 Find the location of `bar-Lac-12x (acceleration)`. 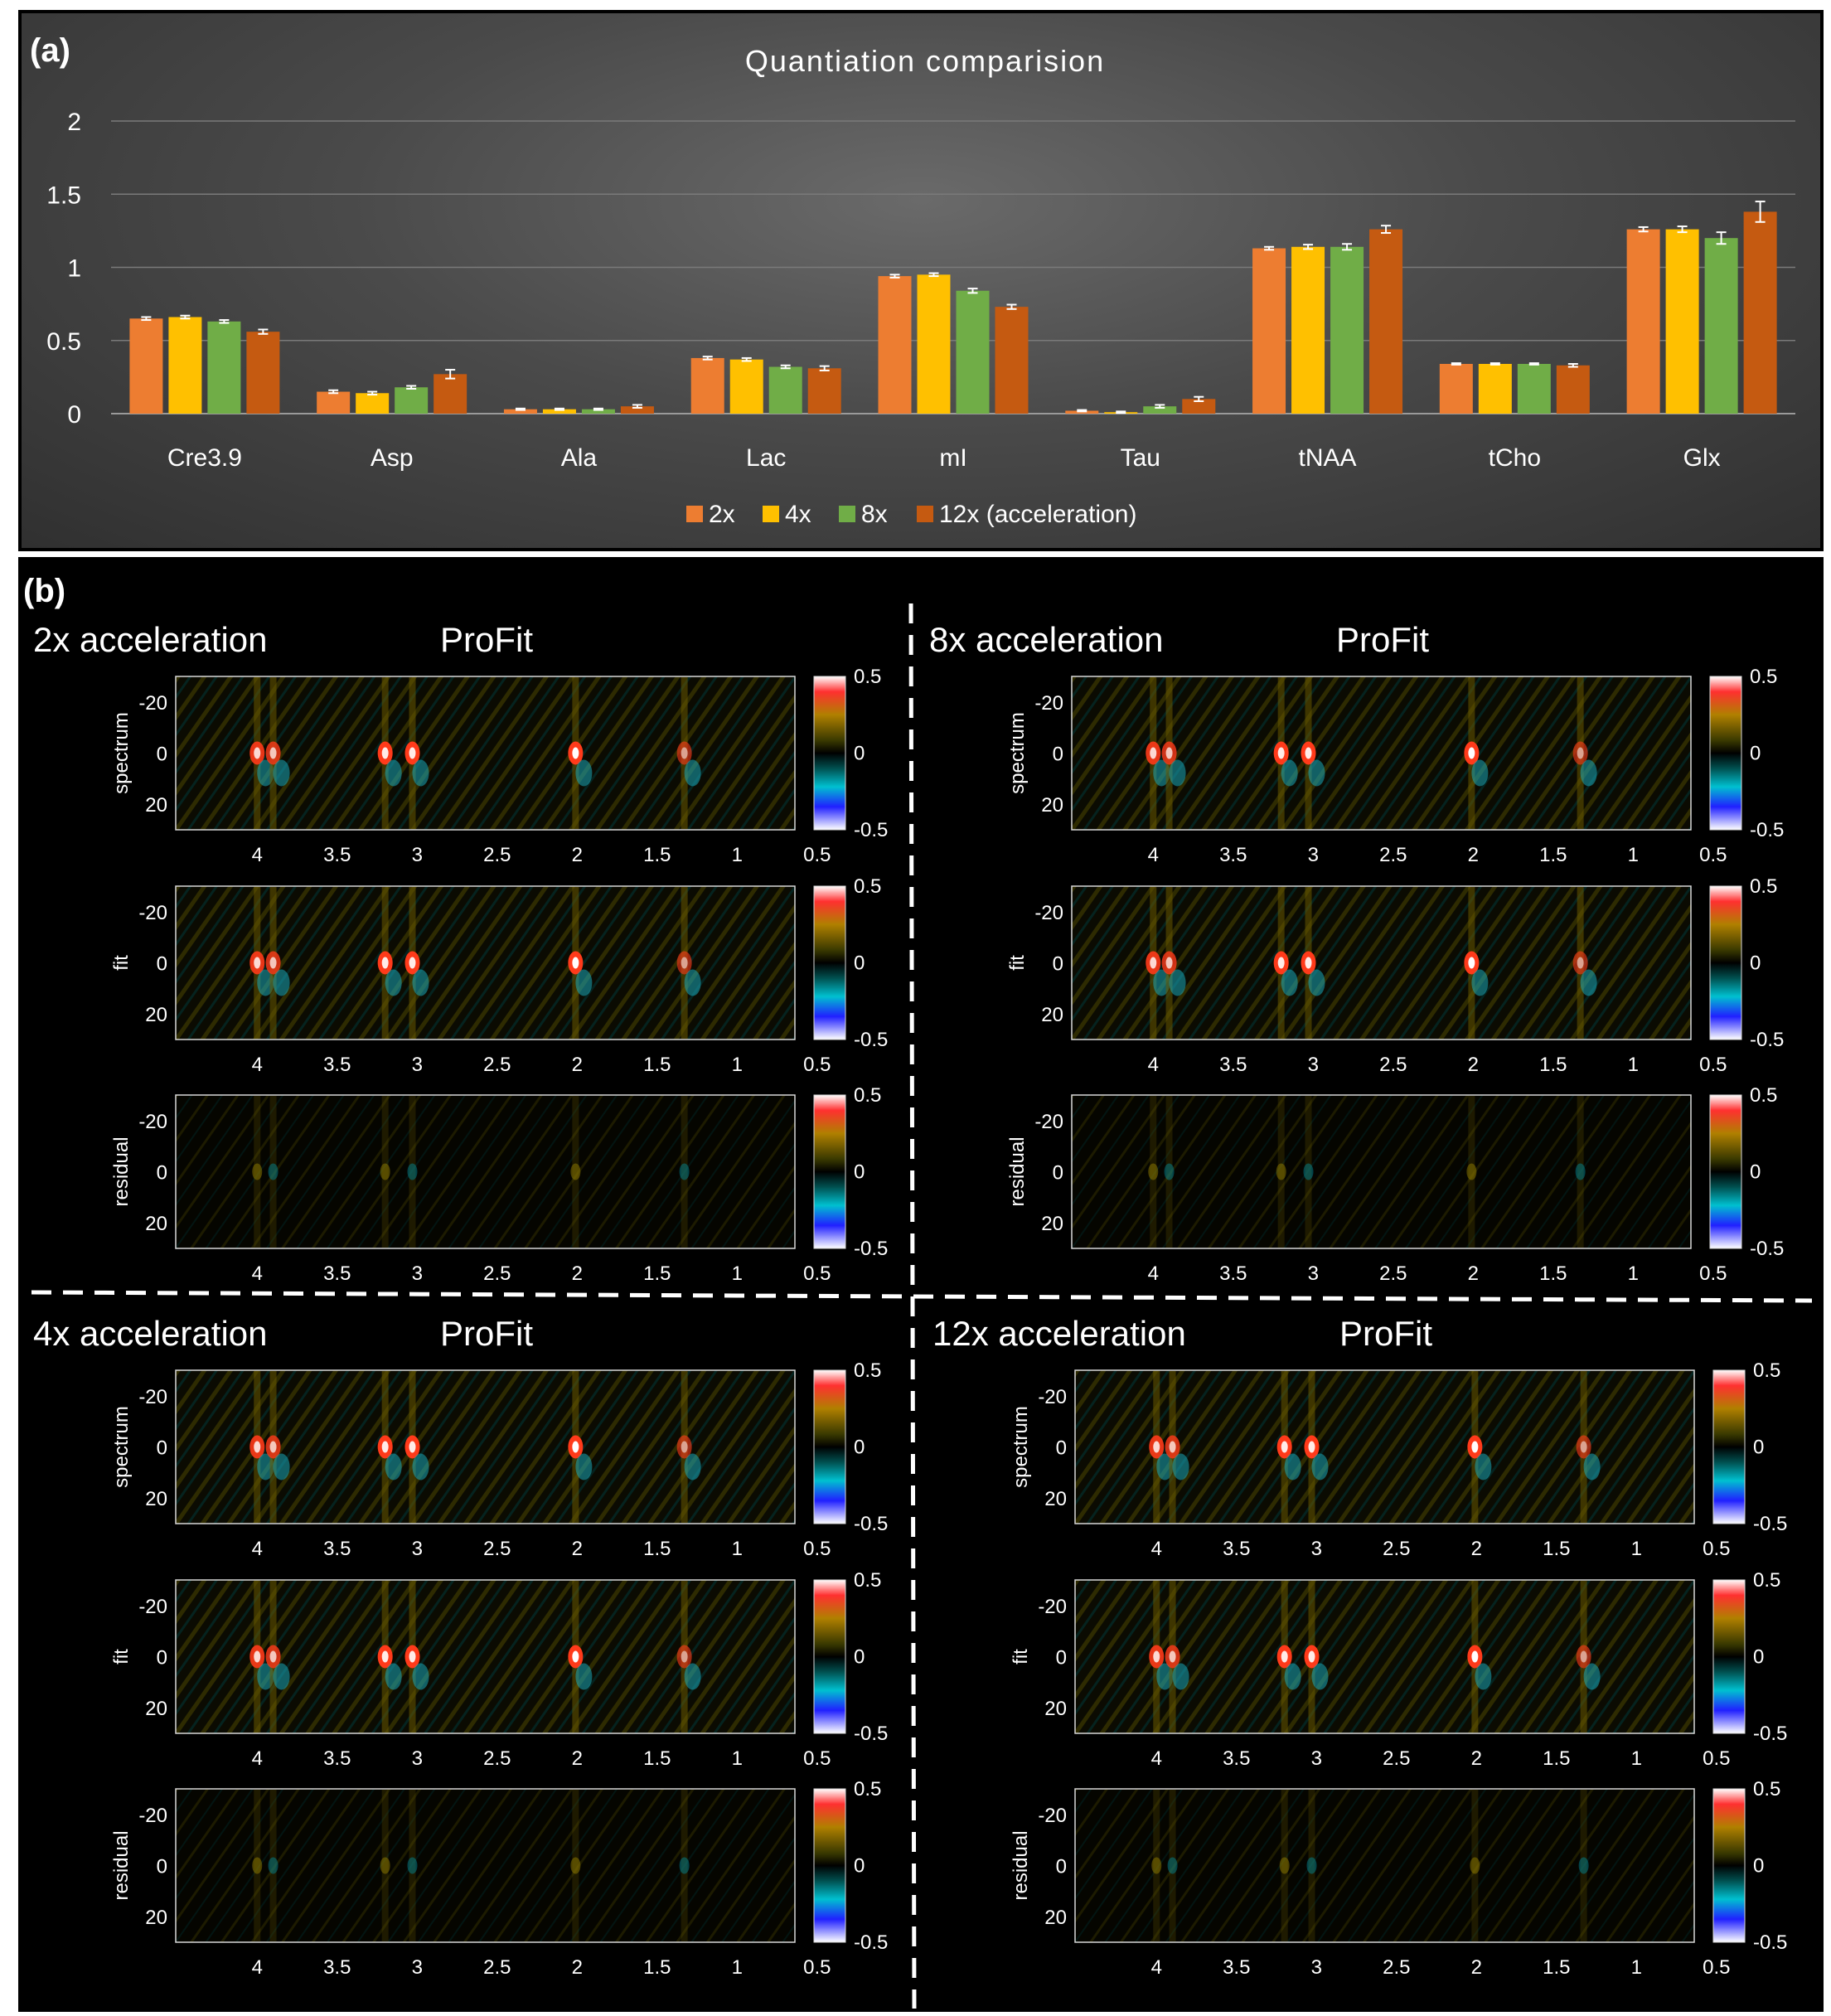

bar-Lac-12x (acceleration) is located at coordinates (824, 391).